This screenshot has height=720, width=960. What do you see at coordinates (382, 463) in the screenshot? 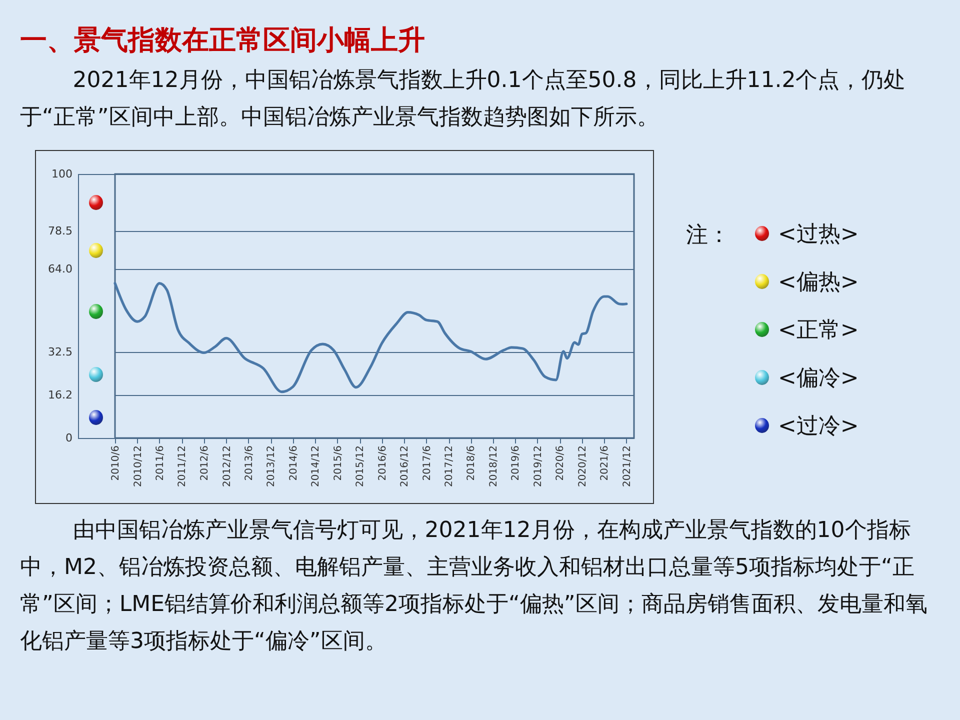
I see `x-tick-label: 2016/6` at bounding box center [382, 463].